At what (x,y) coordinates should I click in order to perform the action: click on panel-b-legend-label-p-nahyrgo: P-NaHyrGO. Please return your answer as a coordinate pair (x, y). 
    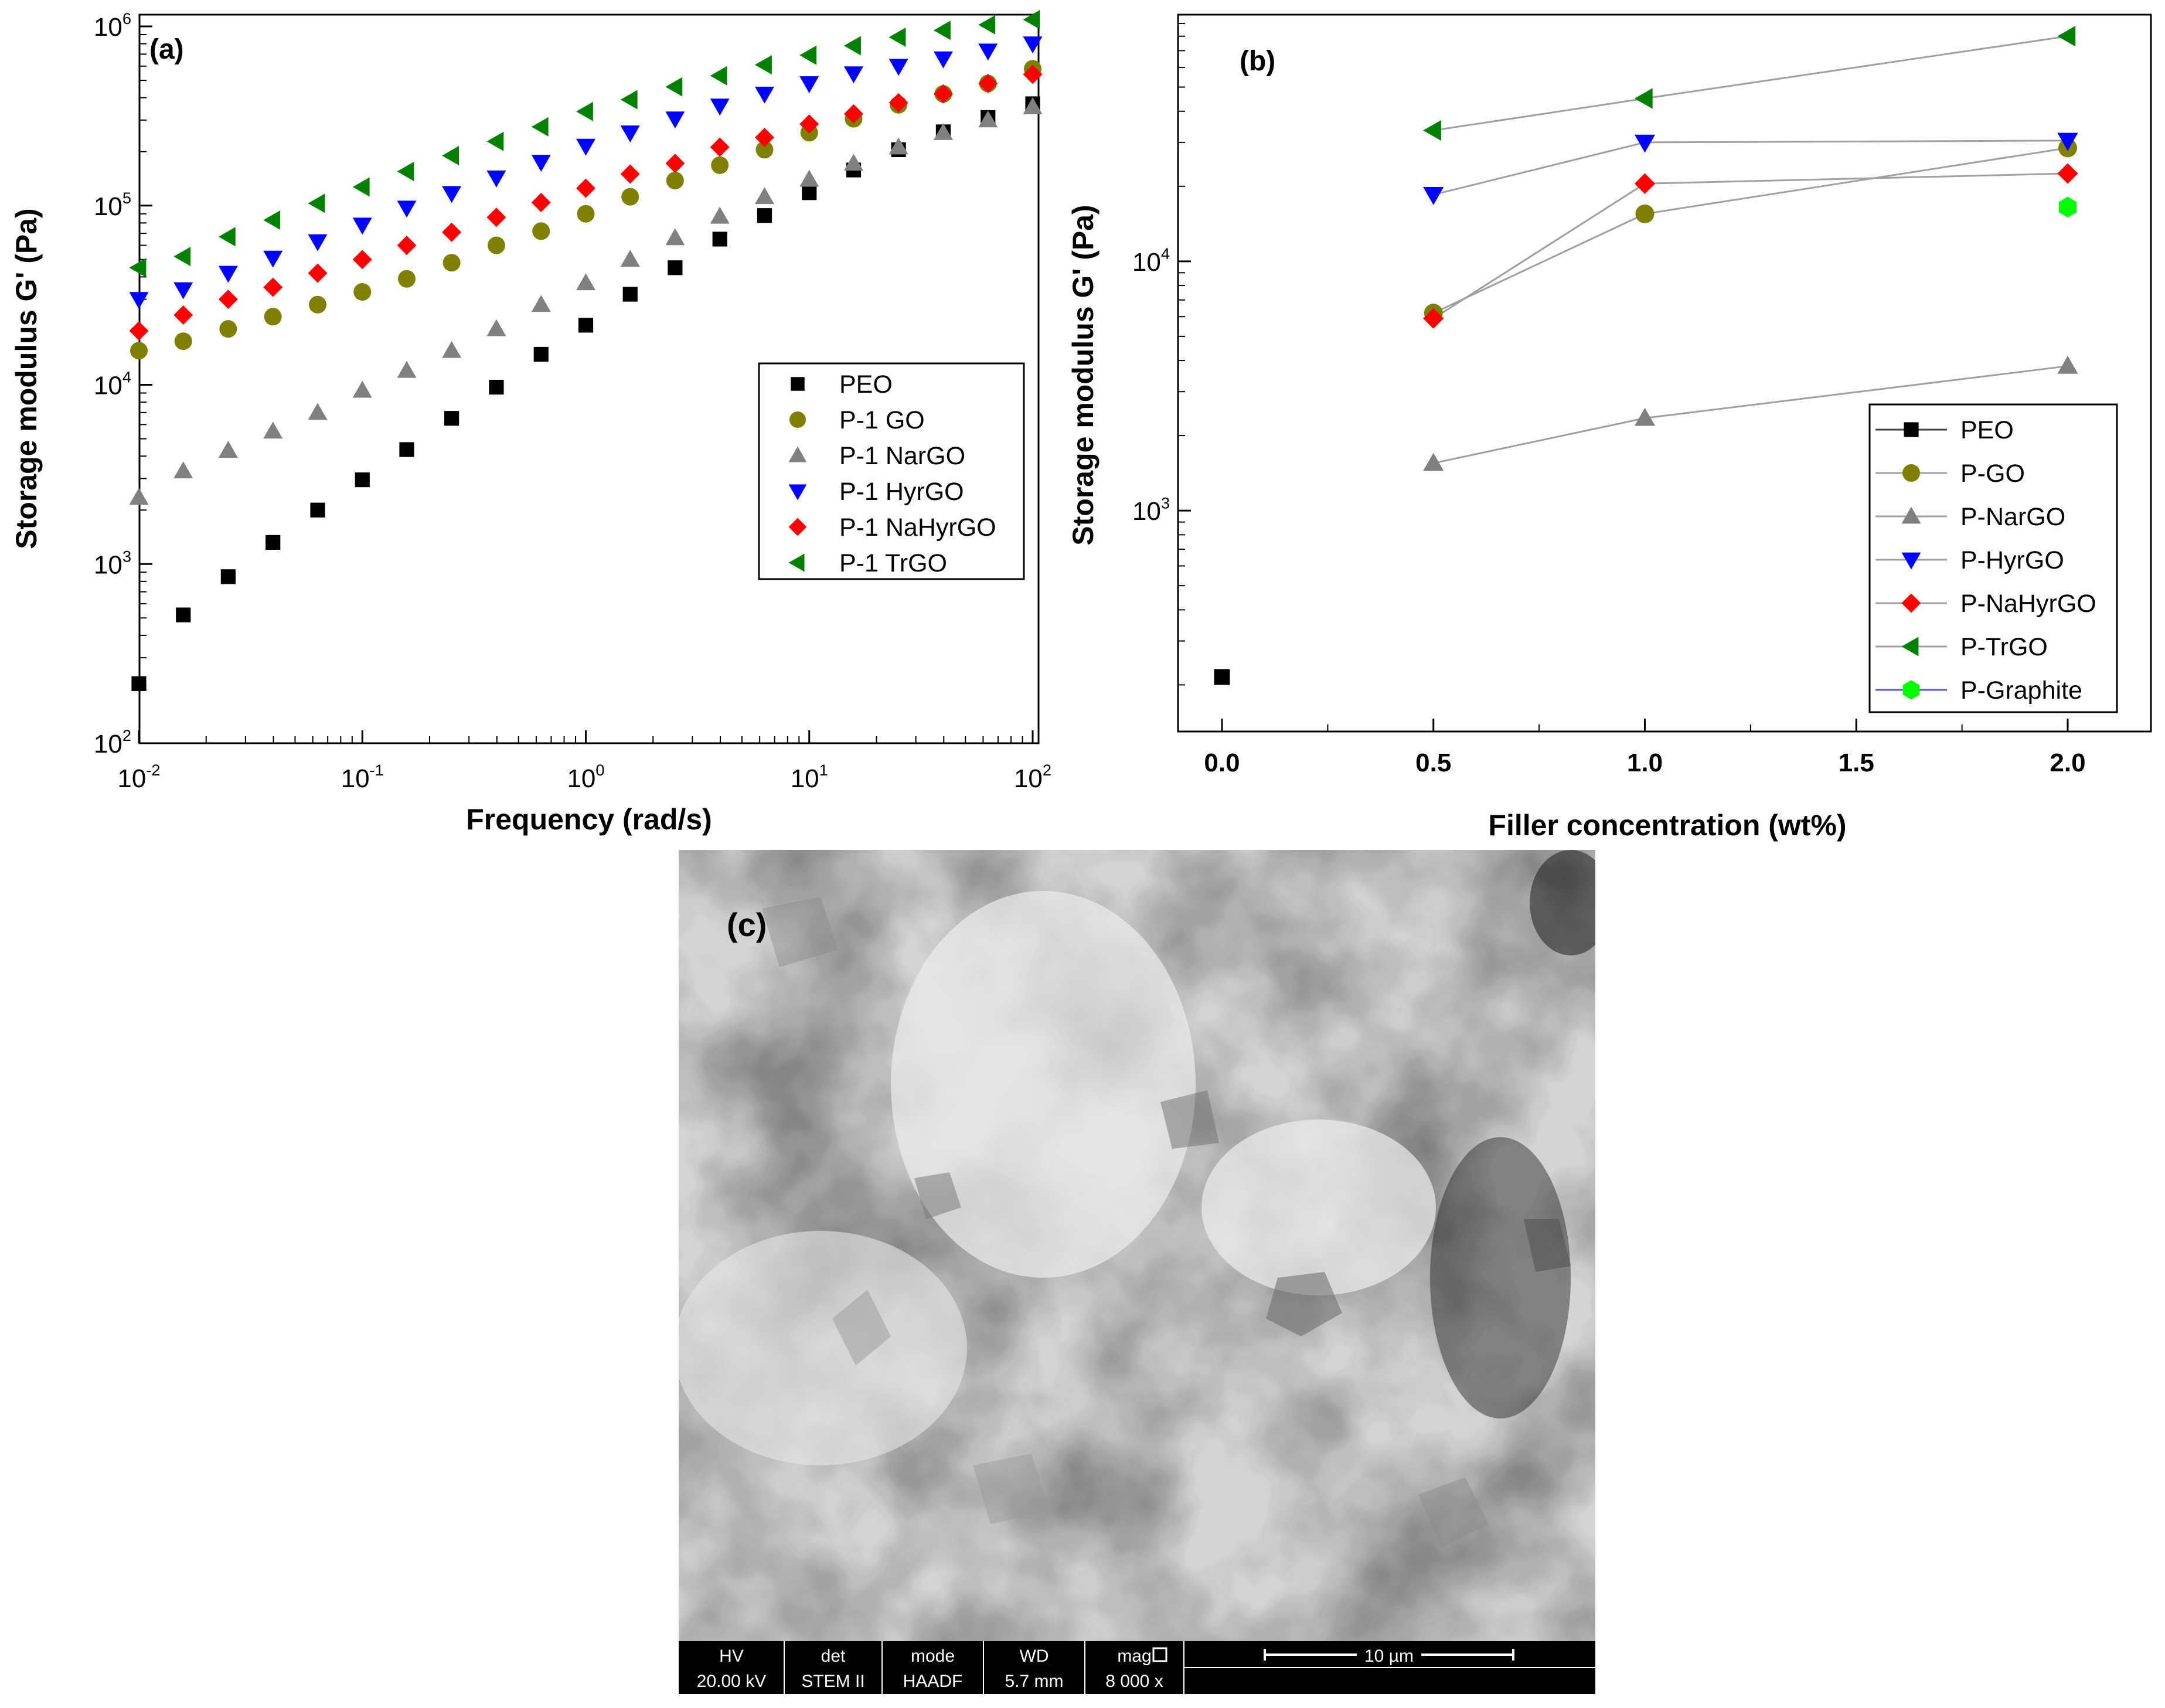
    Looking at the image, I should click on (2028, 604).